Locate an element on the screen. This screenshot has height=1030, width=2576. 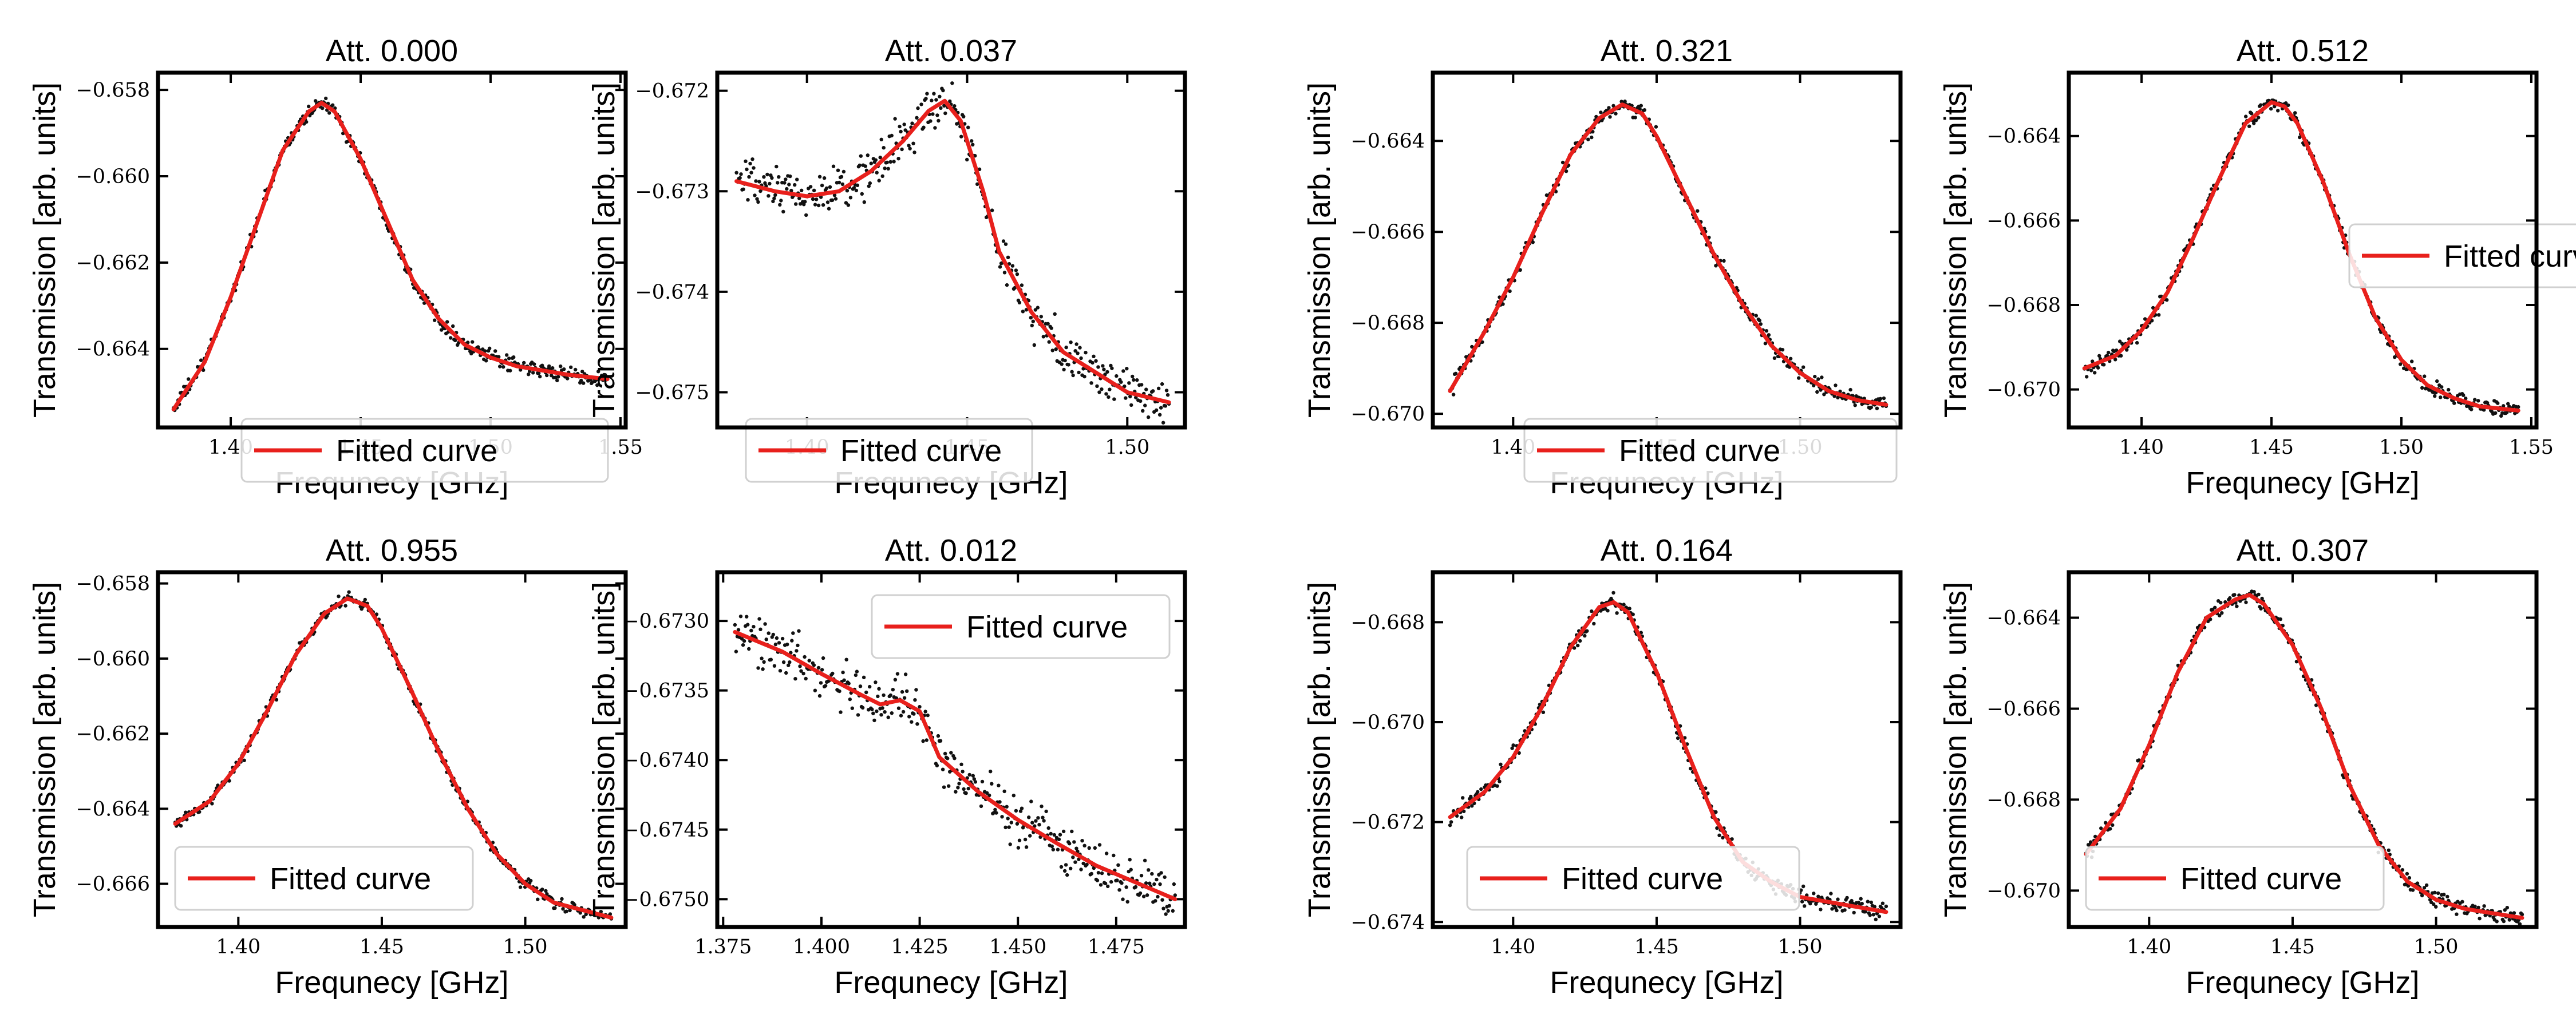
x-tick-label: 1.50 is located at coordinates (2436, 947).